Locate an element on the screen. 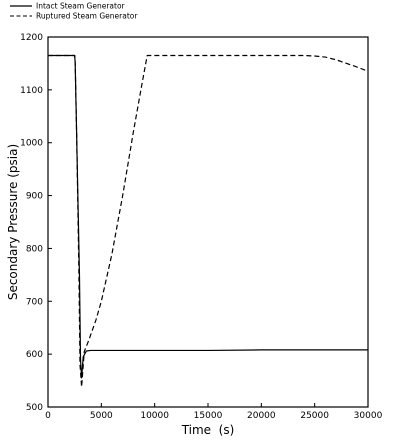 This screenshot has width=411, height=447. y-tick-label: 500 is located at coordinates (34, 408).